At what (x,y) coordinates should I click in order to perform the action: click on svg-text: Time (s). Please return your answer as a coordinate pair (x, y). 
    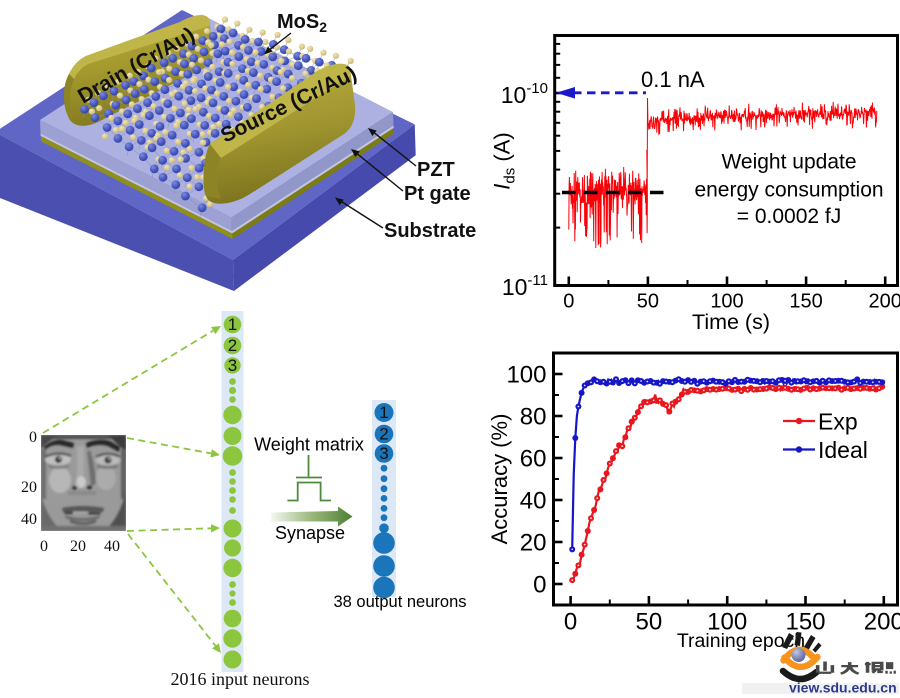
    Looking at the image, I should click on (731, 322).